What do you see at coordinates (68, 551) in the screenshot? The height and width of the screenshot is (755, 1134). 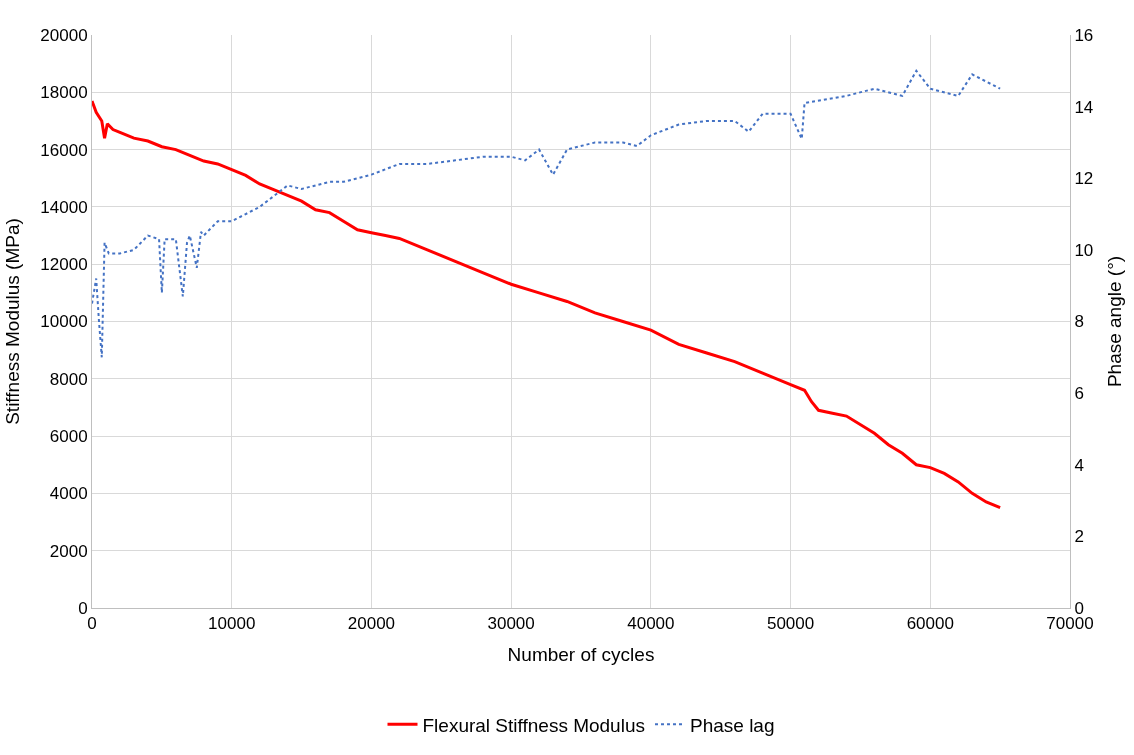 I see `y-tick-label: 2000` at bounding box center [68, 551].